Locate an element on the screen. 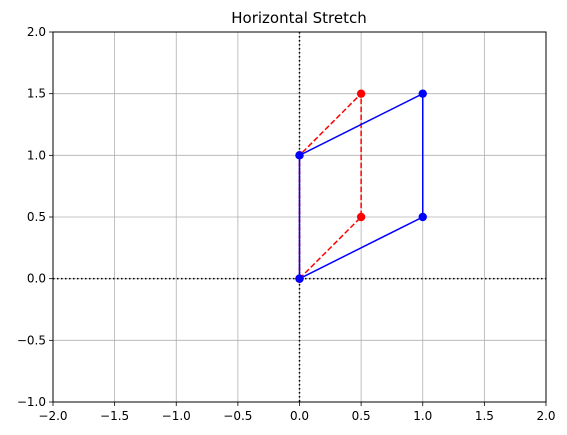  x-axis-ticks: −2.0 −1.5 −1.0 −0.5 0.0 0.5 1.0 1.5 2.0 is located at coordinates (297, 412).